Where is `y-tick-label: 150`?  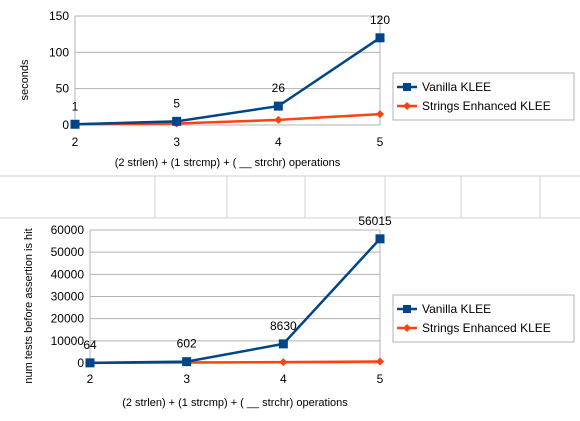
y-tick-label: 150 is located at coordinates (59, 16).